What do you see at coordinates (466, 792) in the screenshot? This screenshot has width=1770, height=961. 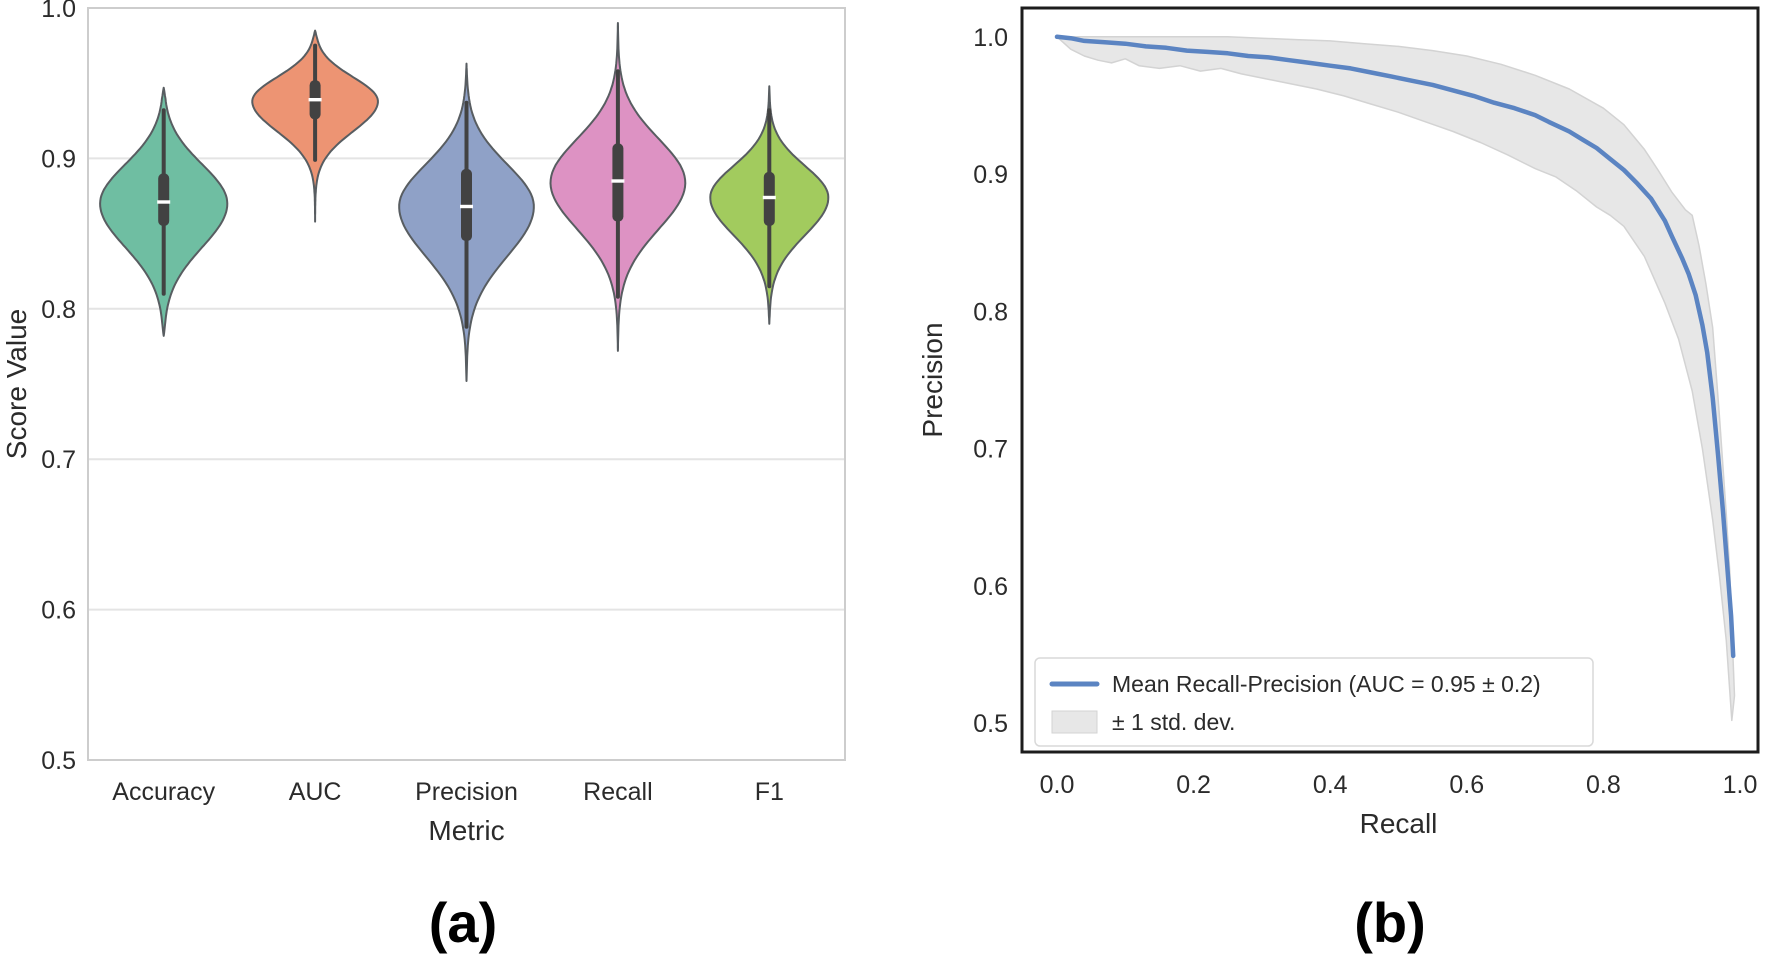 I see `x-tick-label: Precision` at bounding box center [466, 792].